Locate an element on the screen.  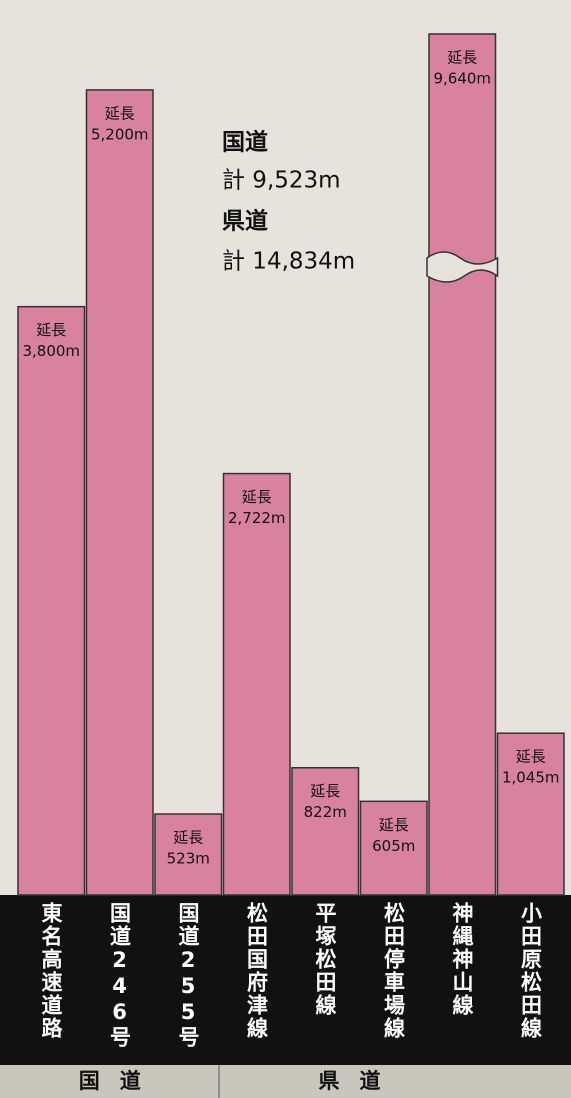
value-label: 3,800m is located at coordinates (51, 351).